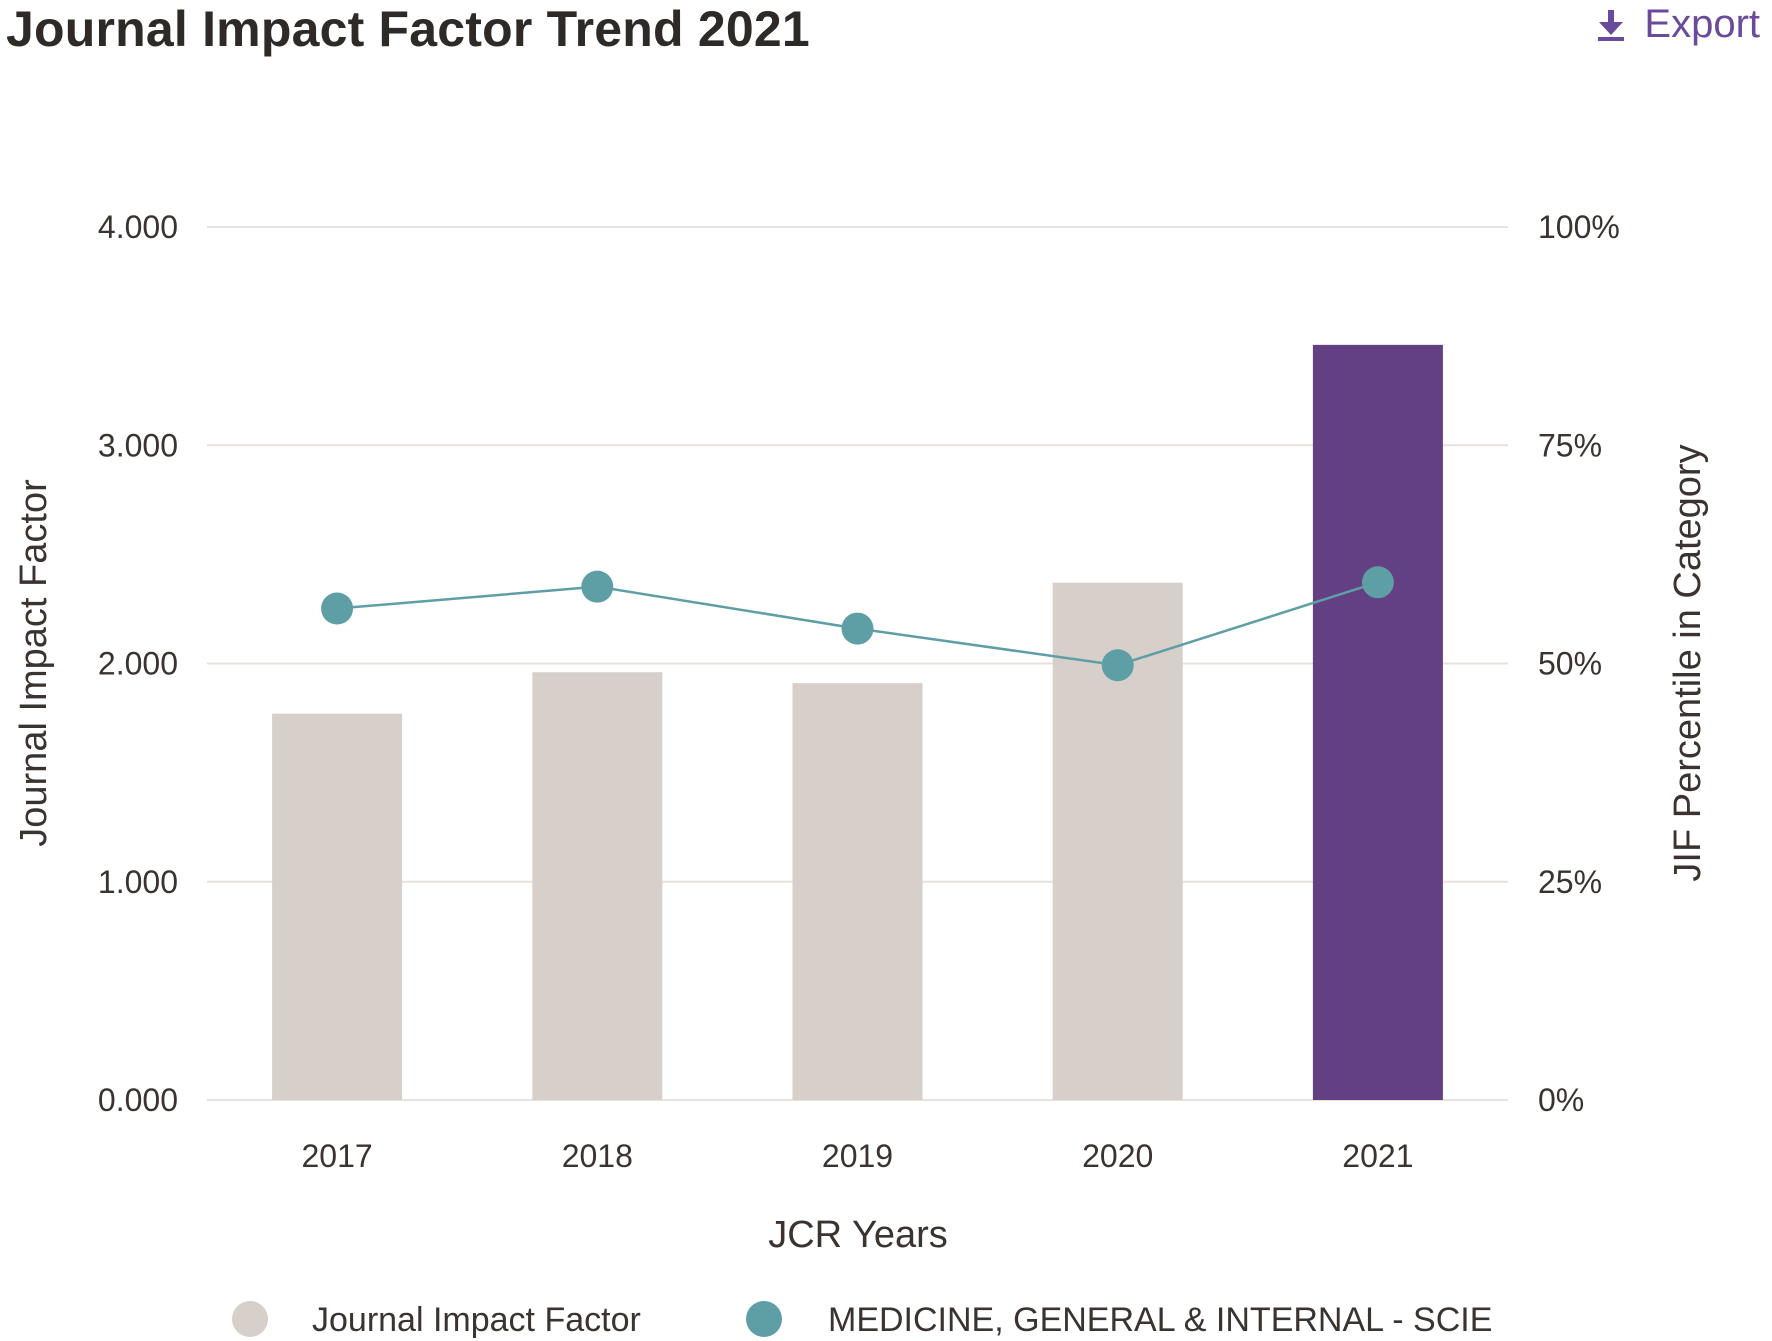 Image resolution: width=1772 pixels, height=1341 pixels. What do you see at coordinates (337, 608) in the screenshot?
I see `point-2017` at bounding box center [337, 608].